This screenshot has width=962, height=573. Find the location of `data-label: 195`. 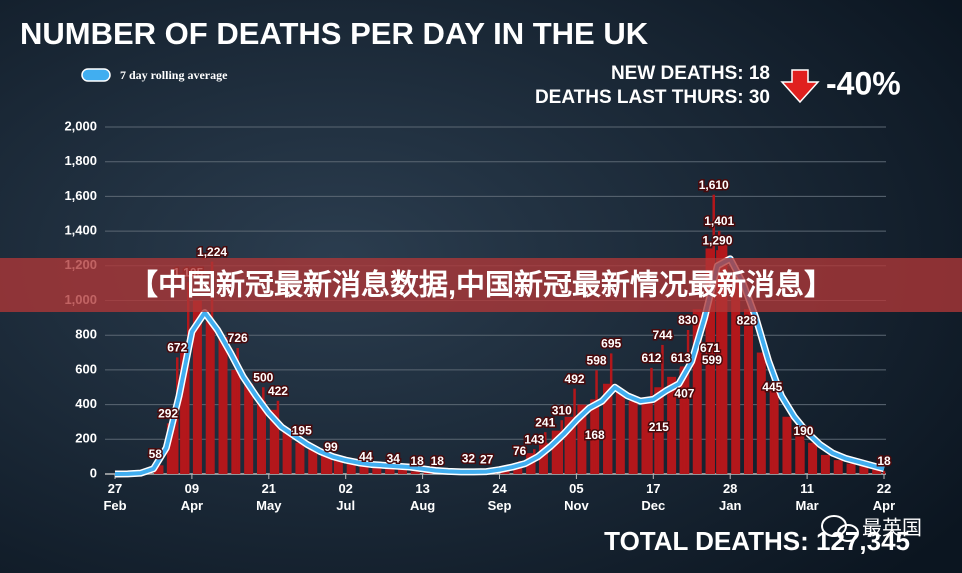

data-label: 195 is located at coordinates (302, 430).